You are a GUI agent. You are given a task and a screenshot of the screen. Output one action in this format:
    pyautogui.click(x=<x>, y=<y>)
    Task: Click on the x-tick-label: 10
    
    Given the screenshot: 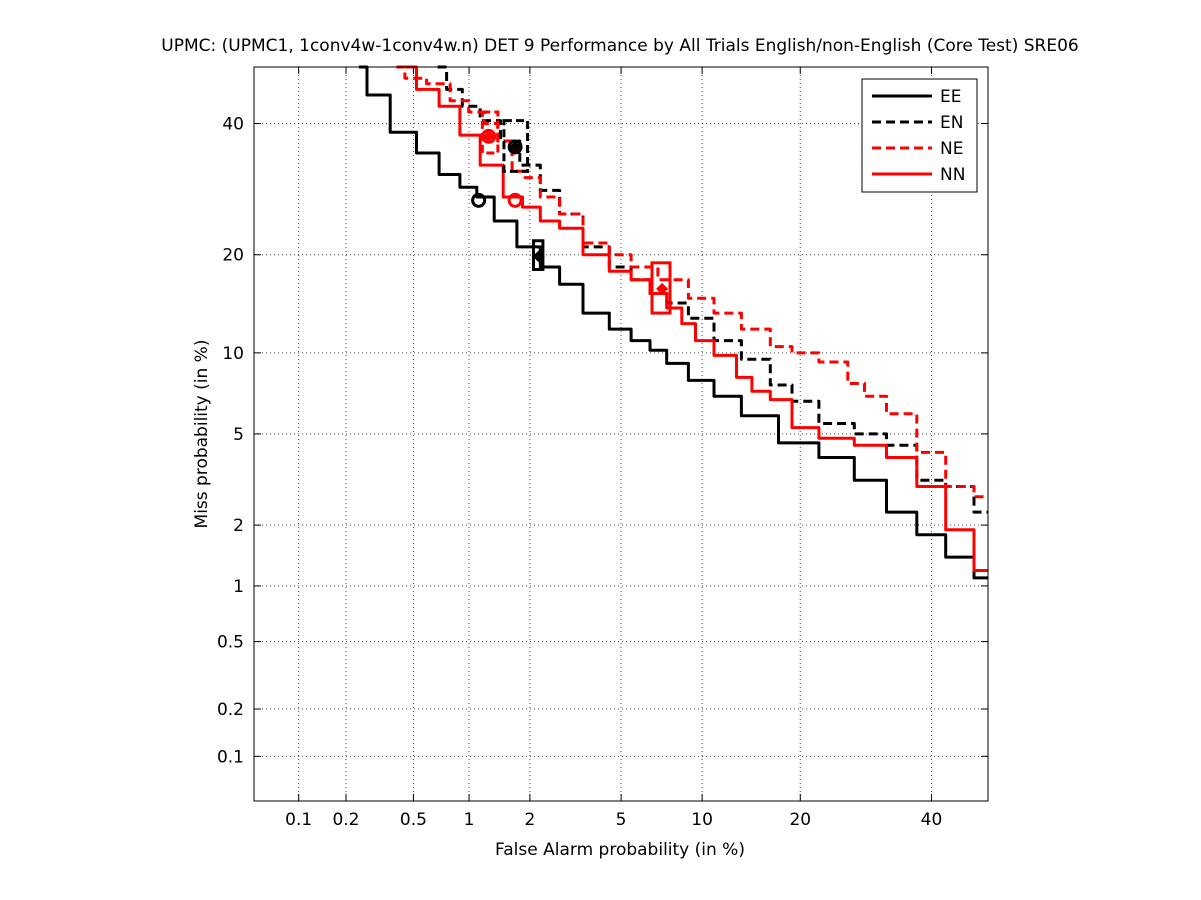 What is the action you would take?
    pyautogui.click(x=702, y=820)
    